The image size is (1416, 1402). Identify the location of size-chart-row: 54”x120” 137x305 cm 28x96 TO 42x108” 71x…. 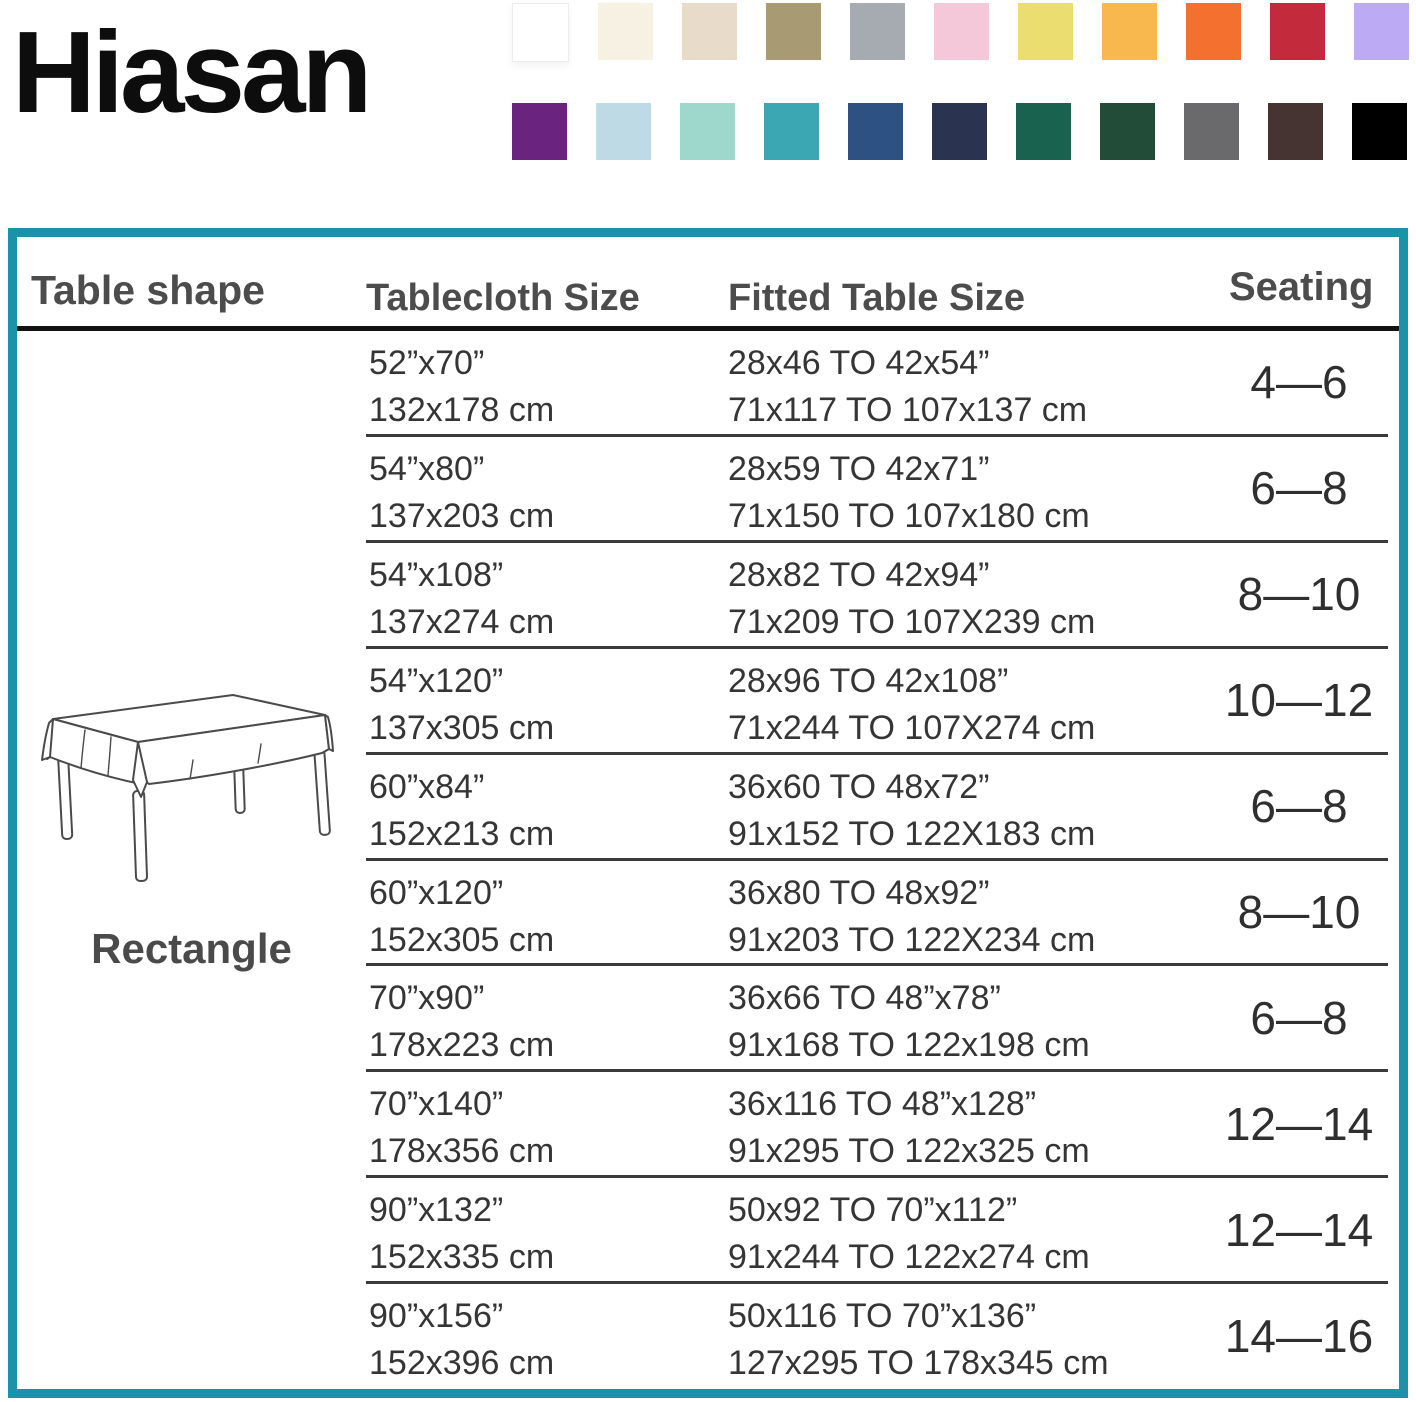
(877, 702).